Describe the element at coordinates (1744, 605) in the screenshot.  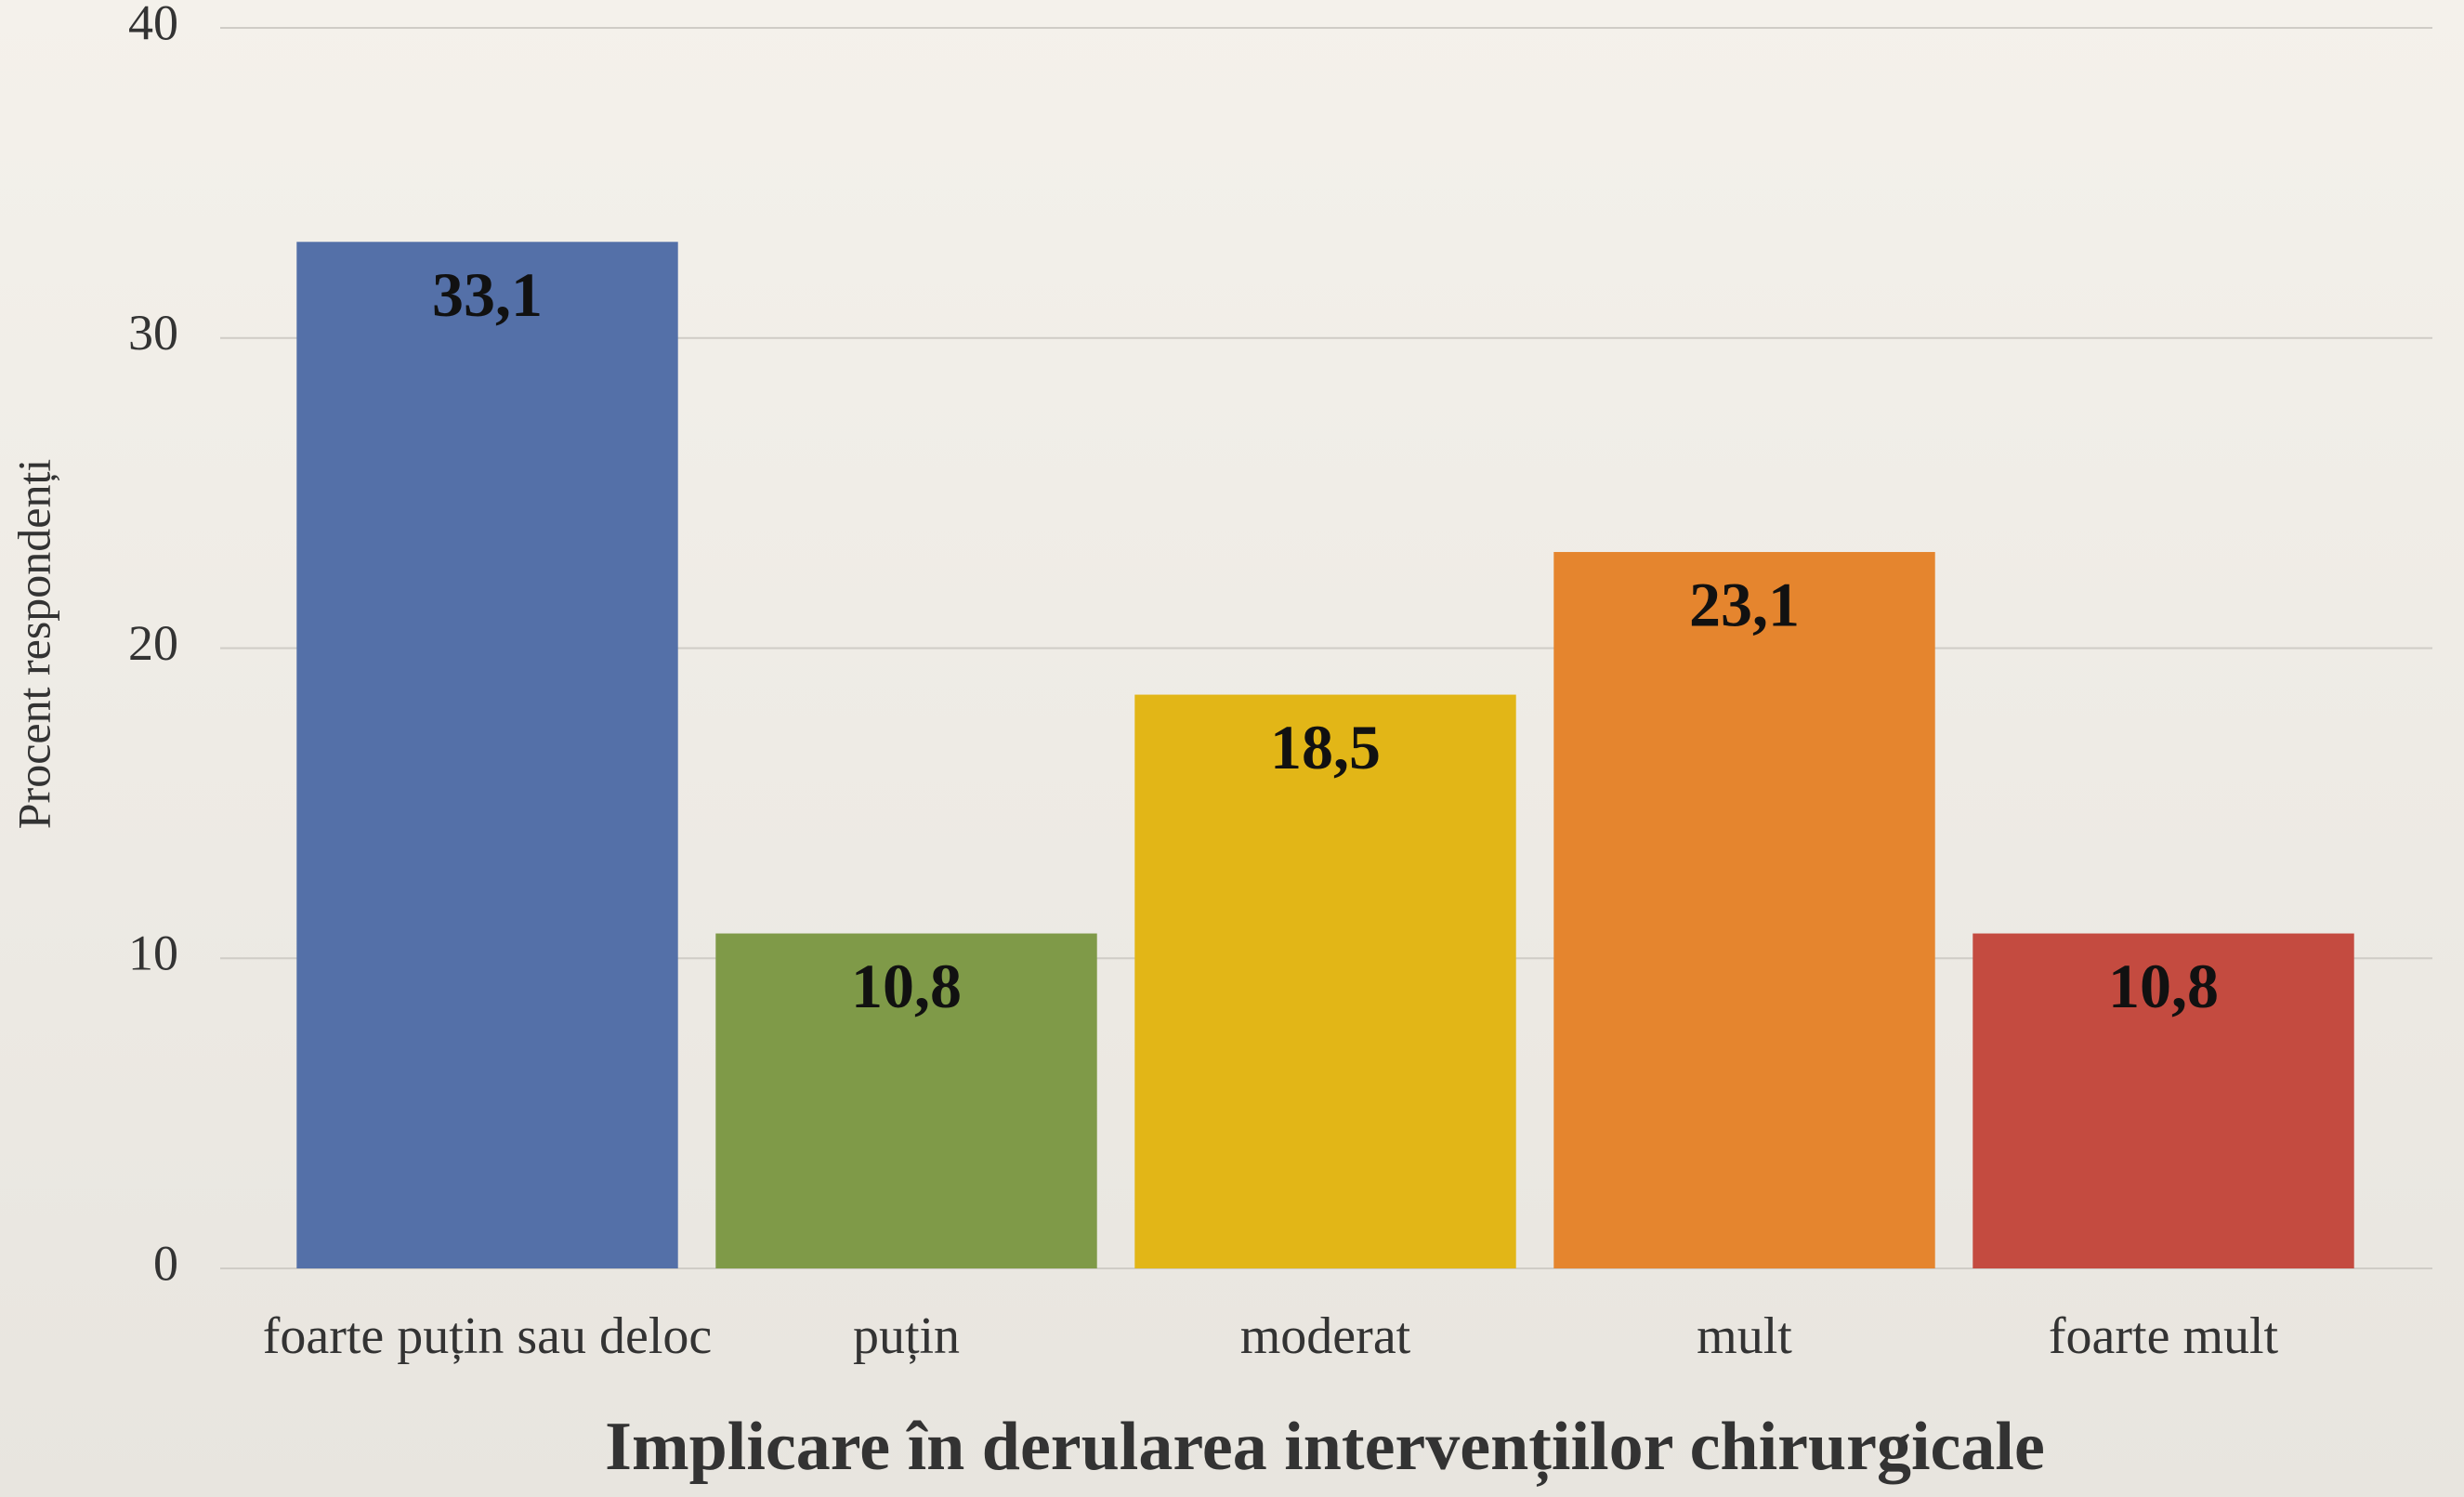
I see `value-label: 23,1` at that location.